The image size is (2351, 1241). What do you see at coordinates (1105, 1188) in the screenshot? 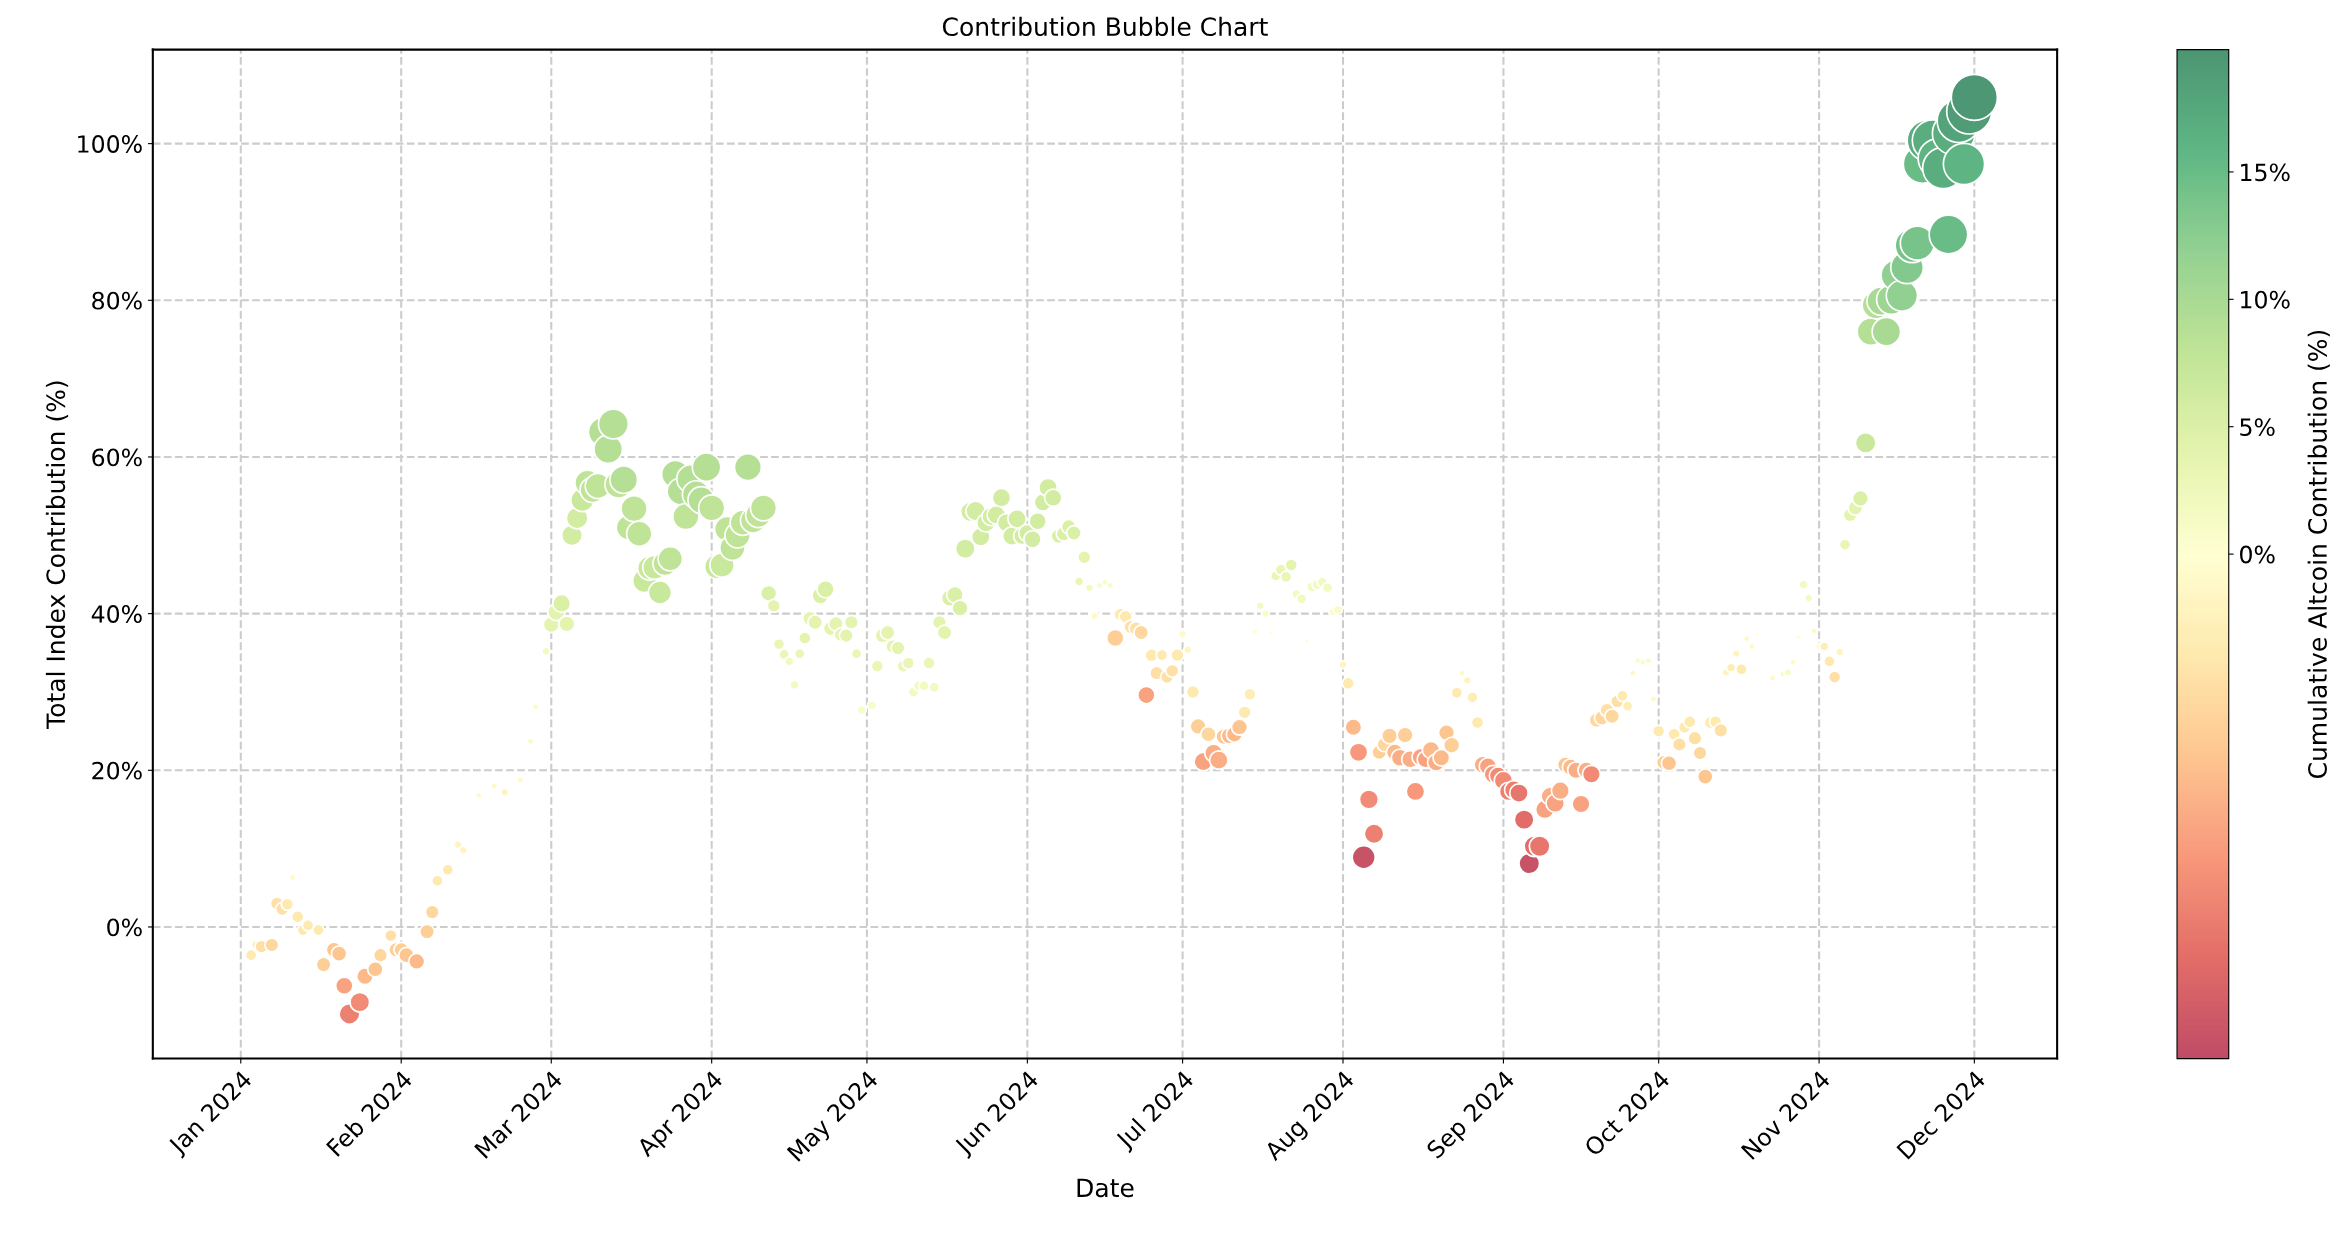
I see `x-axis-title: Date` at bounding box center [1105, 1188].